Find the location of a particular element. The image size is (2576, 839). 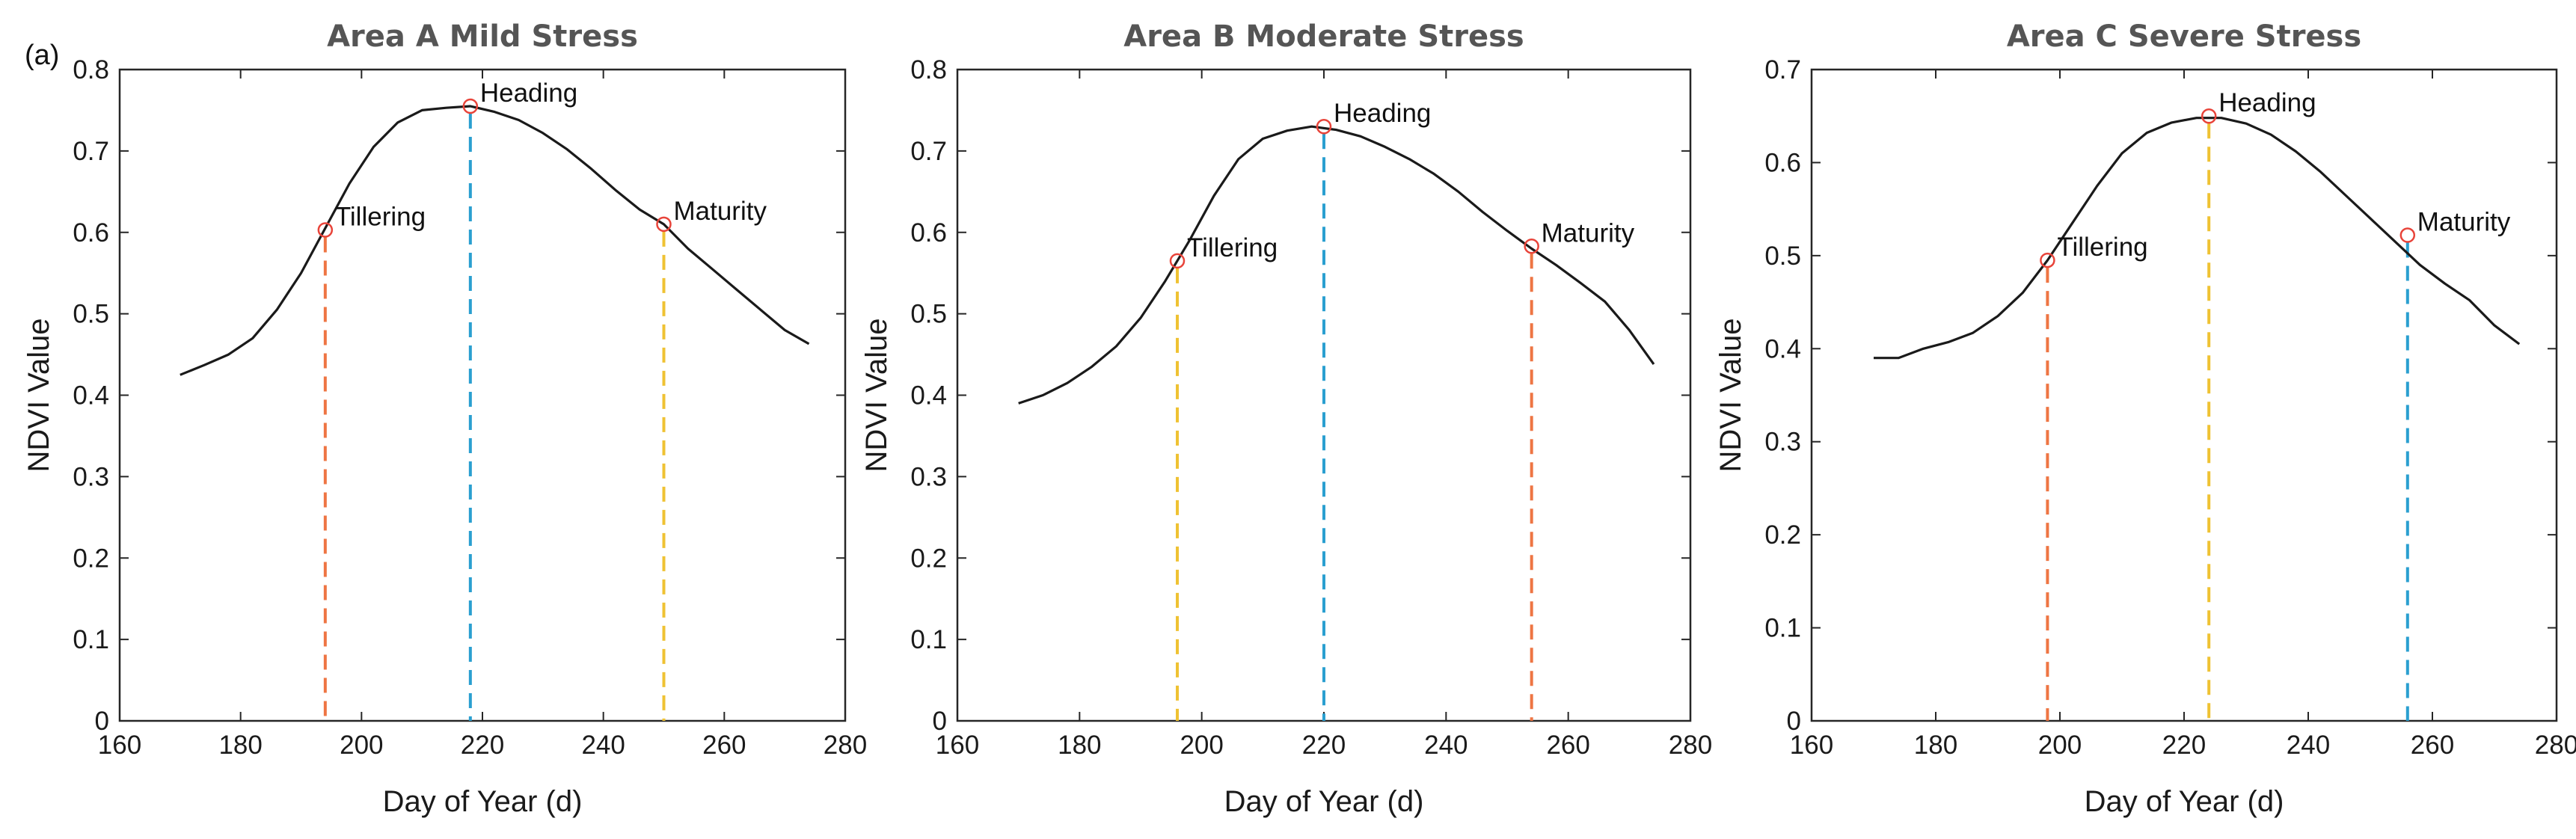

chart-title: Area B Moderate Stress is located at coordinates (1323, 37).